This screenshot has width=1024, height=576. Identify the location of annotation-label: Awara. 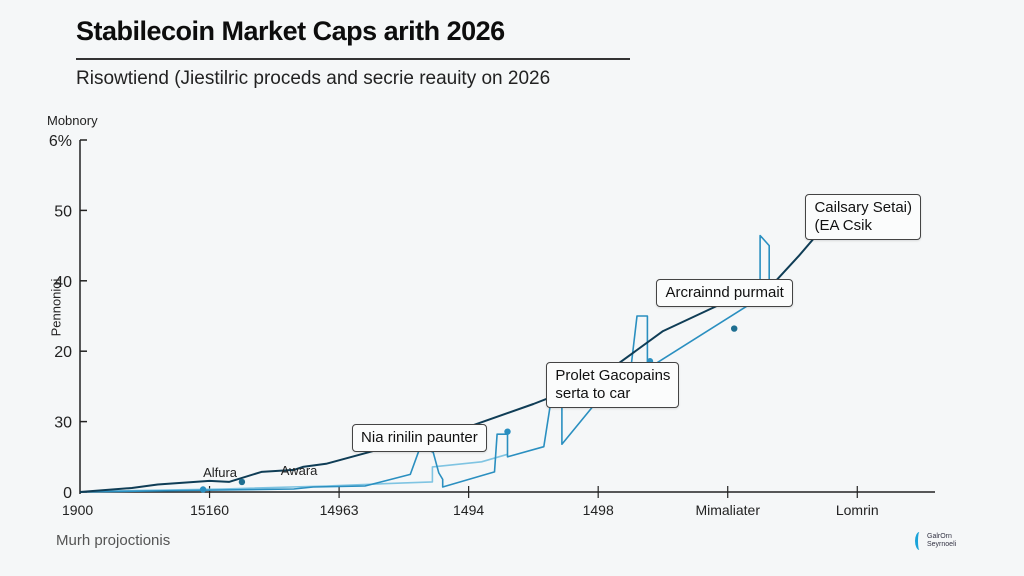
(299, 470).